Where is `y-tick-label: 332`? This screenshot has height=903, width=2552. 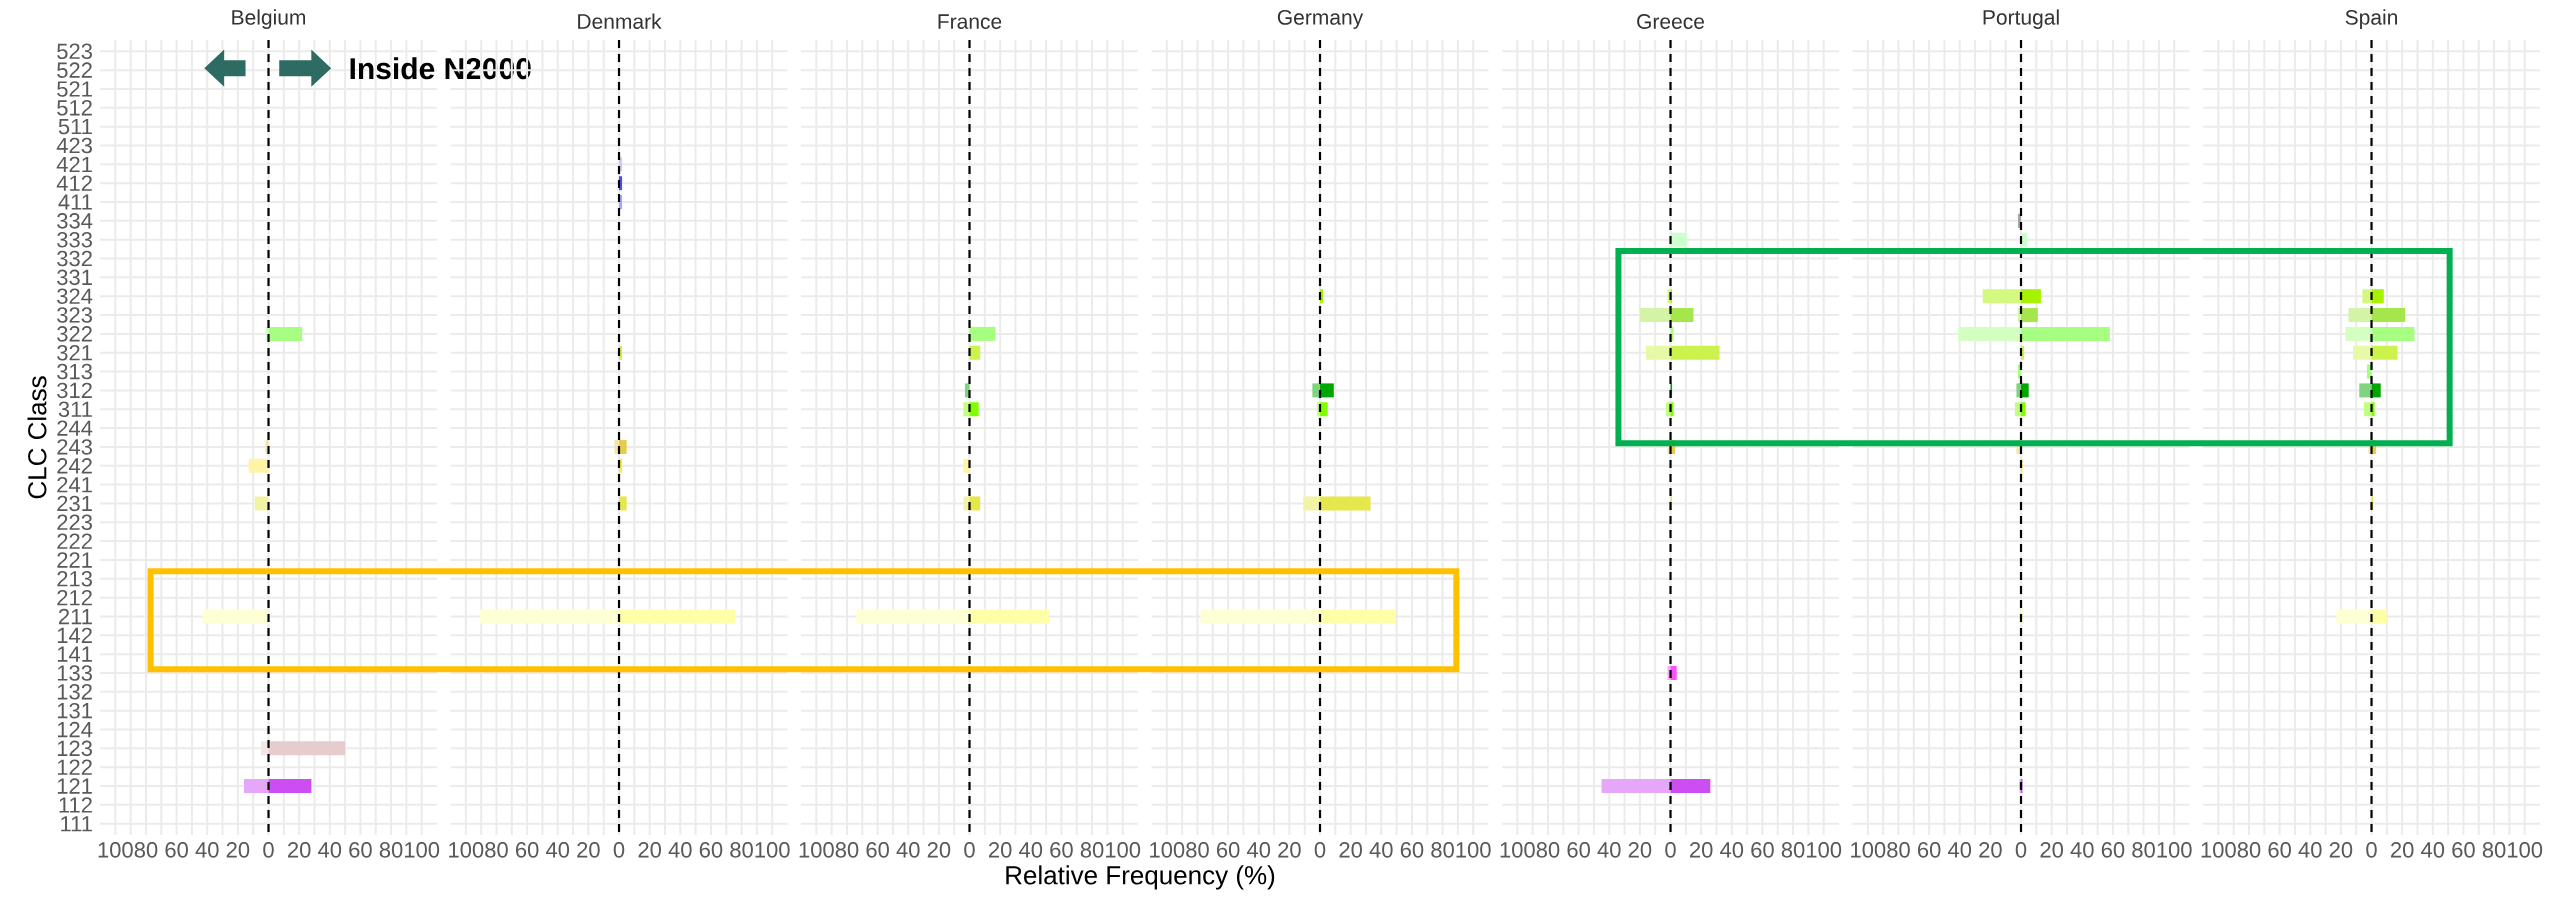 y-tick-label: 332 is located at coordinates (74, 258).